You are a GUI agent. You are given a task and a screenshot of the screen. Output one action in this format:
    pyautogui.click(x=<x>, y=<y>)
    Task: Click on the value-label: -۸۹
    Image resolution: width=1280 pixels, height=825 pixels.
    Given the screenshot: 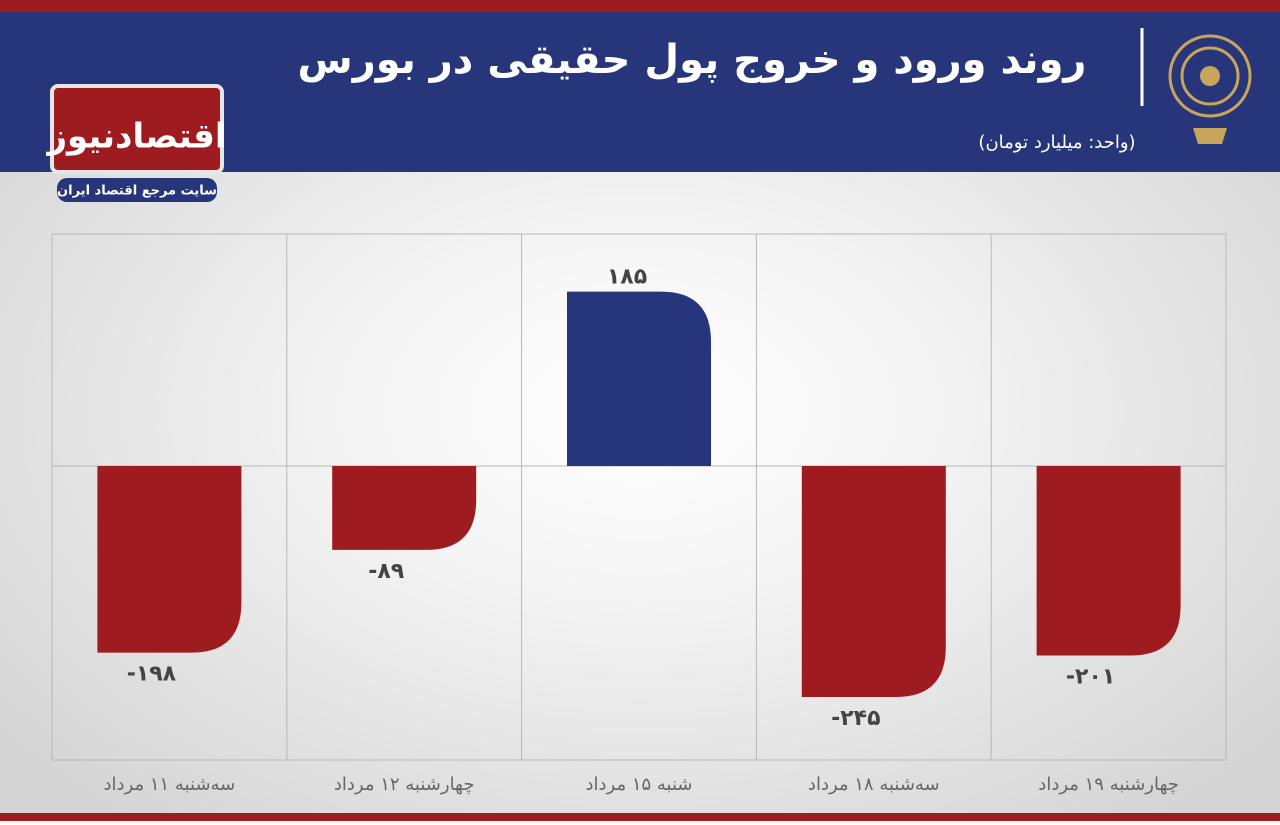 What is the action you would take?
    pyautogui.click(x=386, y=571)
    